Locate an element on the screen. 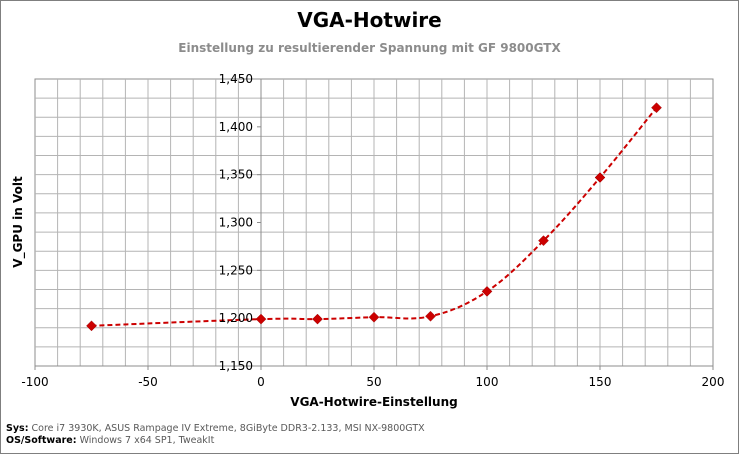 This screenshot has height=454, width=739. y-tick-label: 1,200 is located at coordinates (236, 318).